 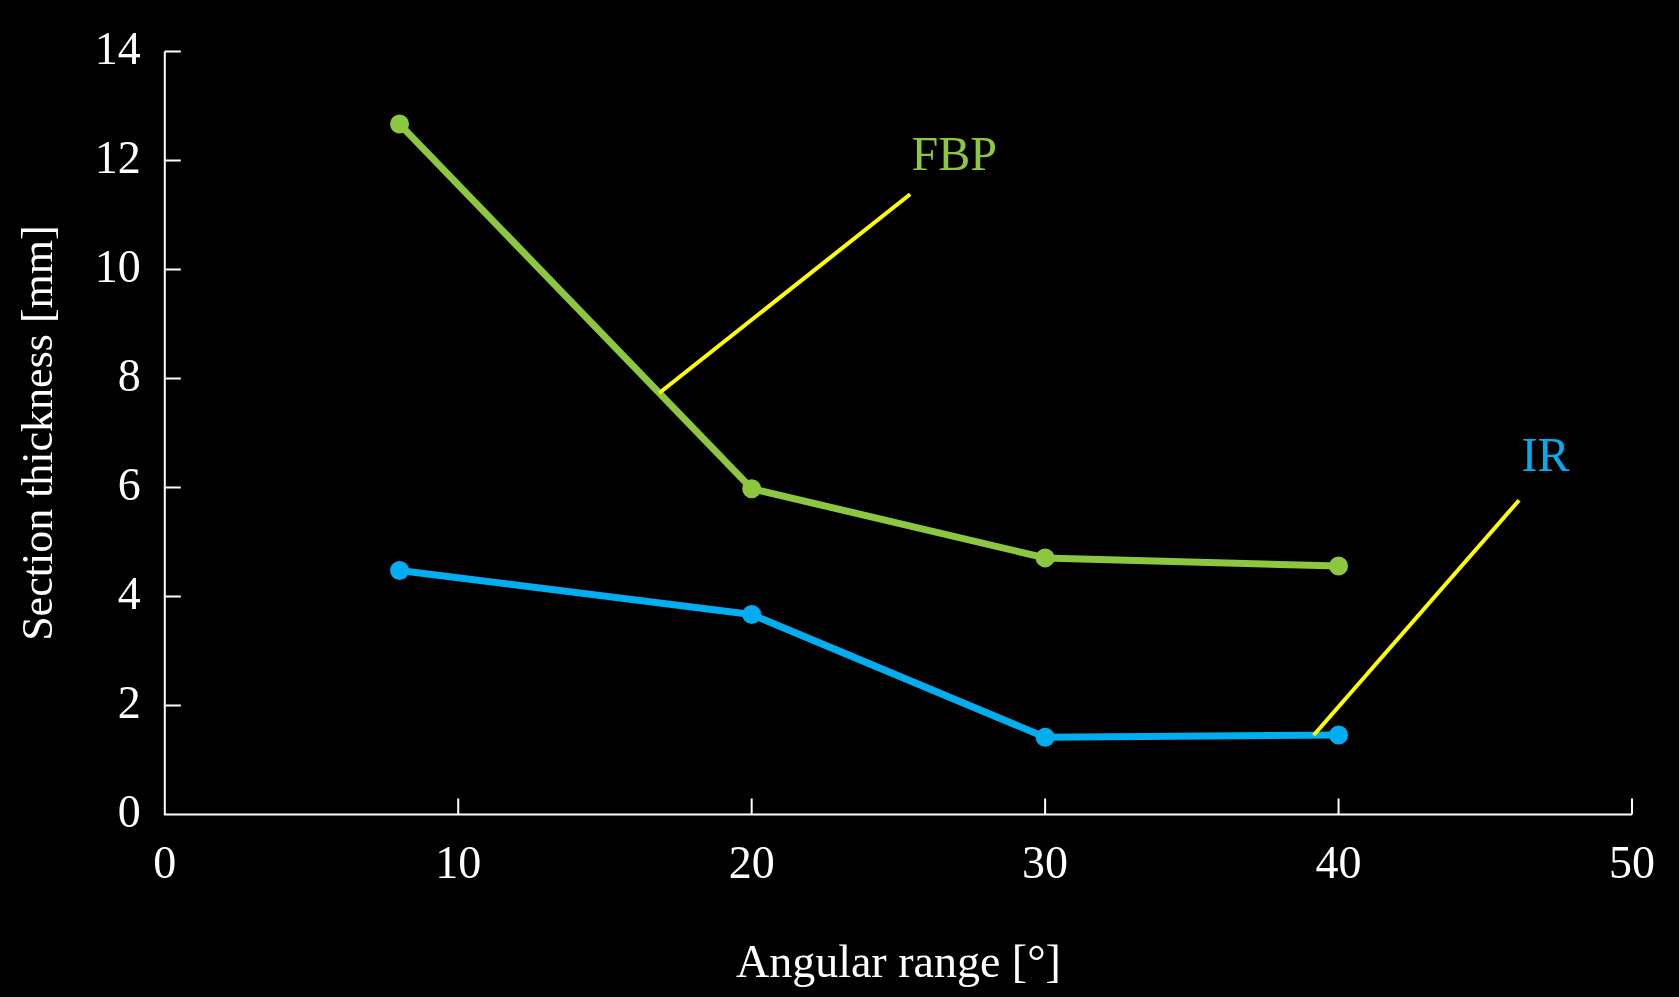 I want to click on y-tick-label: 4, so click(x=129, y=593).